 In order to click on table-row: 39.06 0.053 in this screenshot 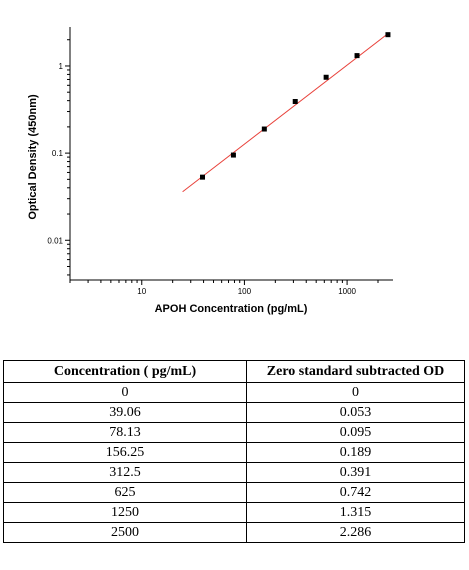, I will do `click(234, 412)`.